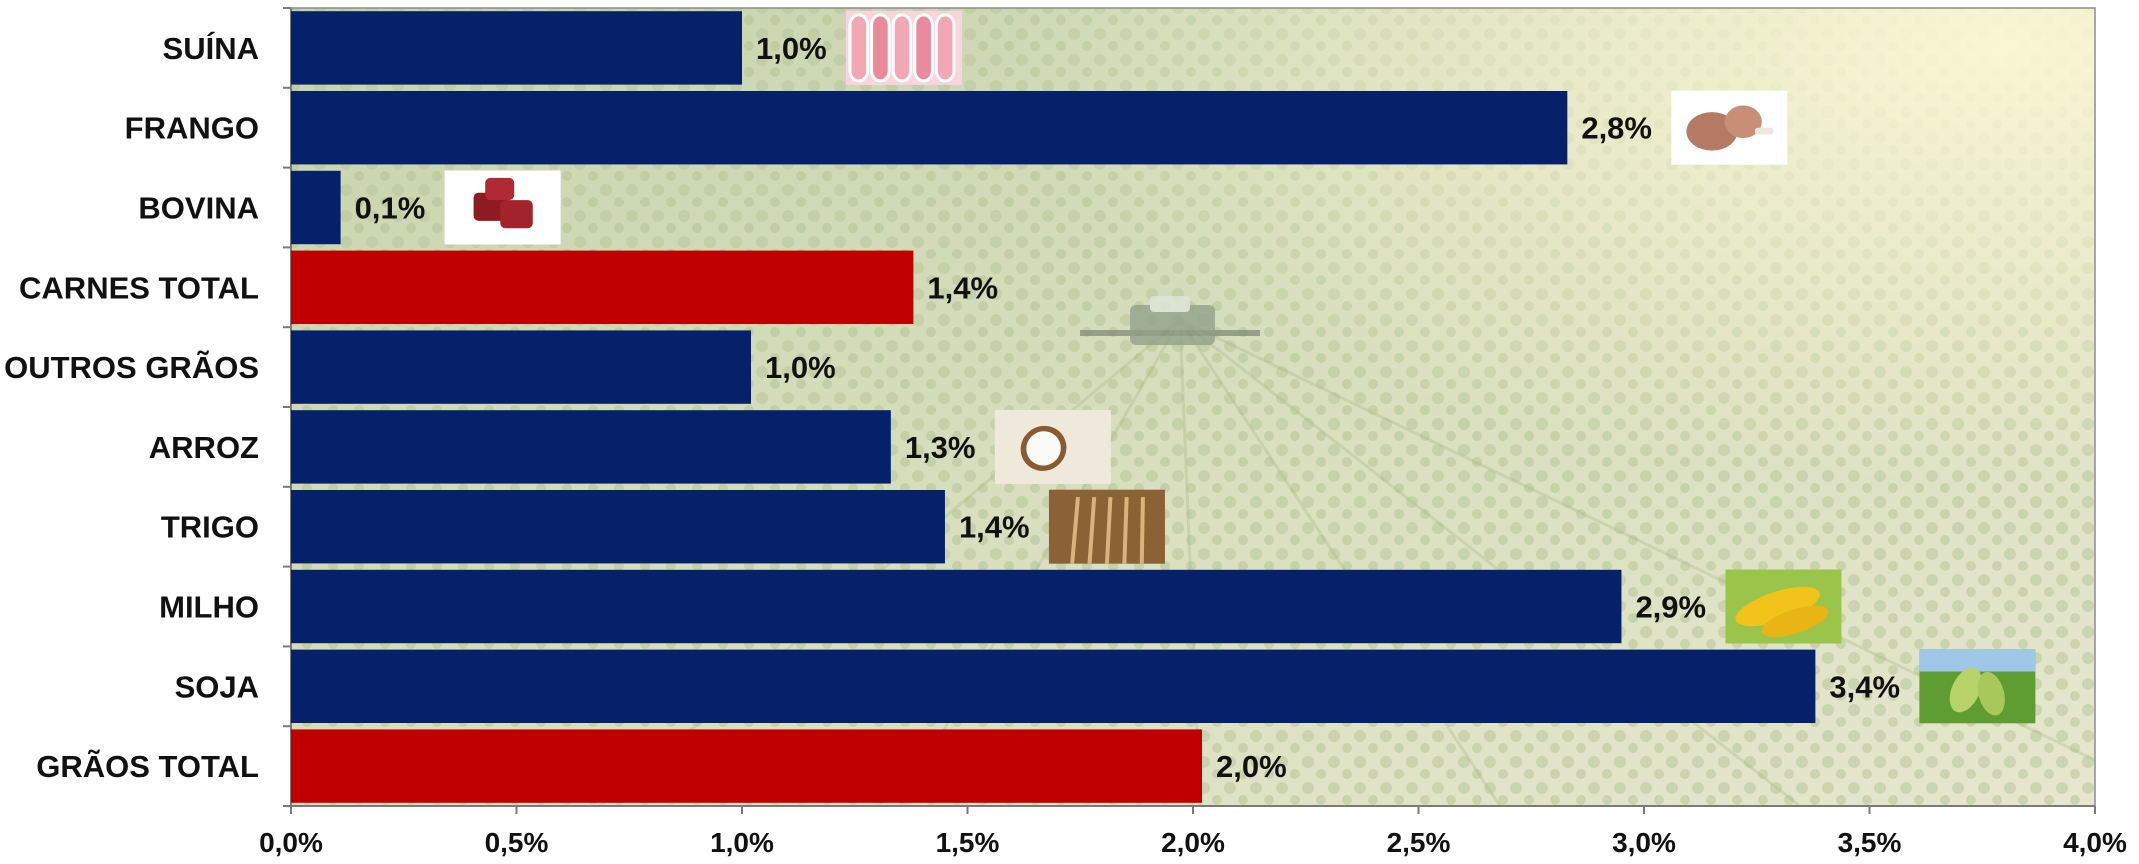  What do you see at coordinates (929, 127) in the screenshot?
I see `bar-frango` at bounding box center [929, 127].